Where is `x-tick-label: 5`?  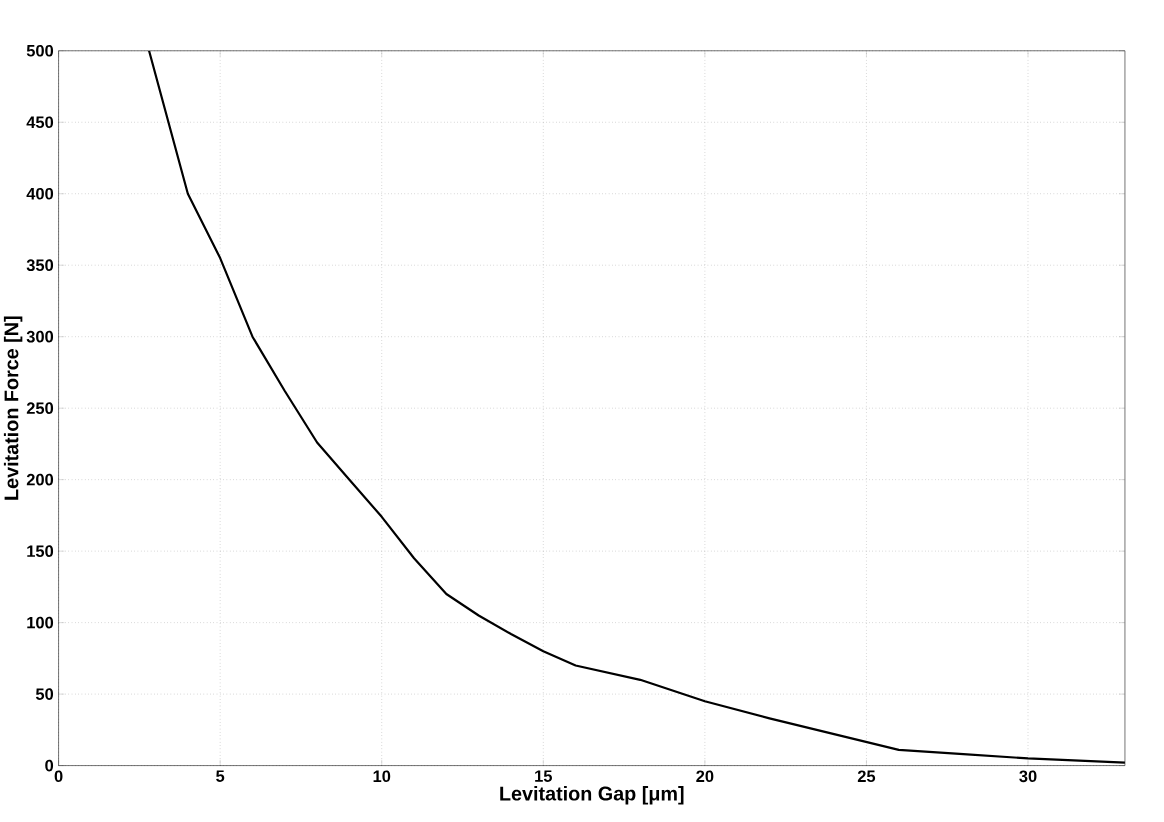
x-tick-label: 5 is located at coordinates (220, 776).